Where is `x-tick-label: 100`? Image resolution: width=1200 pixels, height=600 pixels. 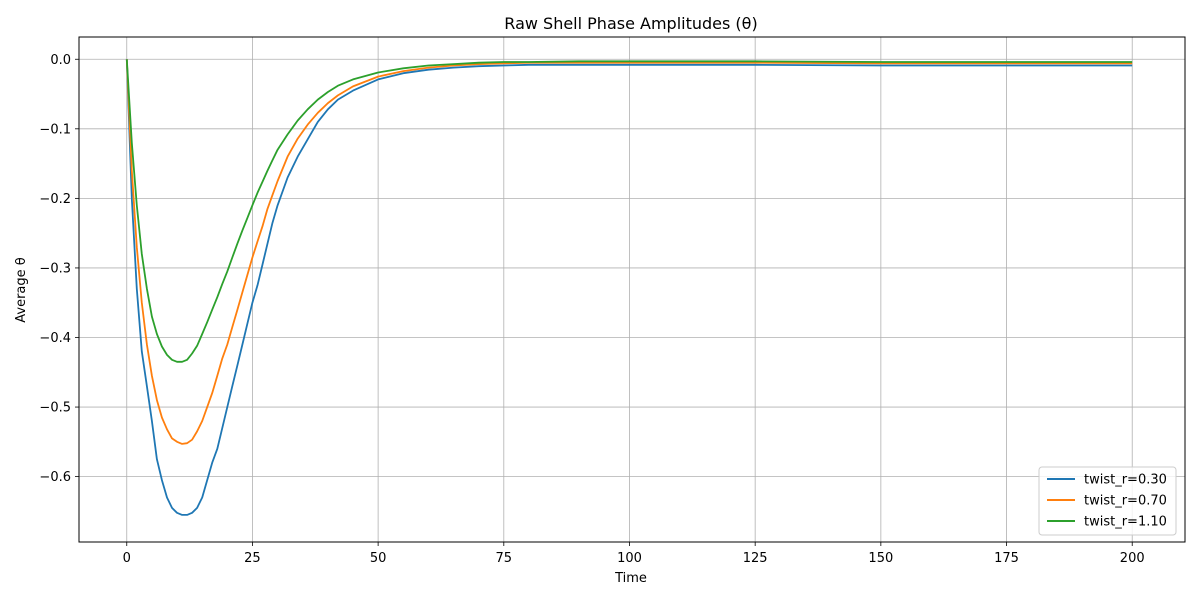
x-tick-label: 100 is located at coordinates (629, 558).